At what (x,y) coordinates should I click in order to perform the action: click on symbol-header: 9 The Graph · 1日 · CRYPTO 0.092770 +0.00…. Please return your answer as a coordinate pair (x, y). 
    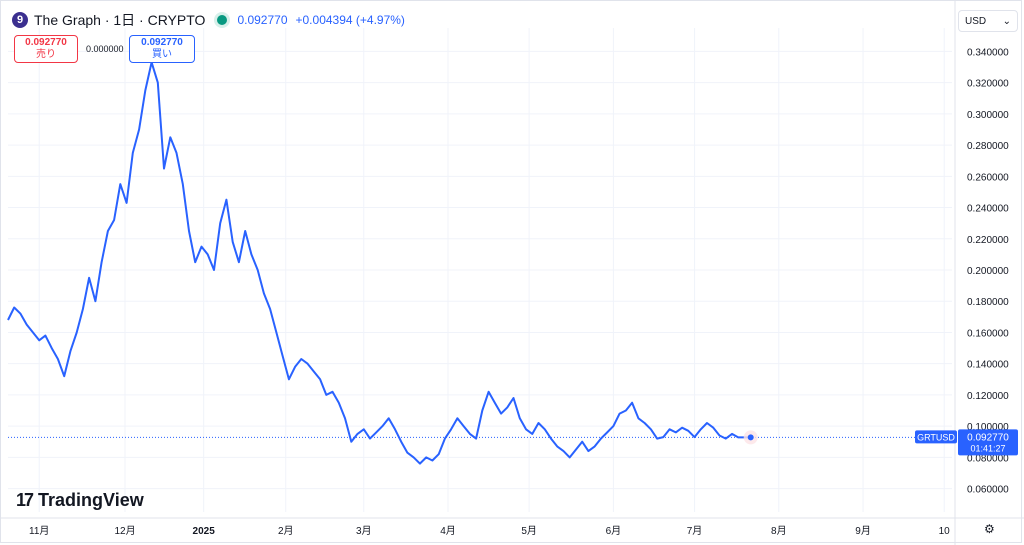
    Looking at the image, I should click on (208, 20).